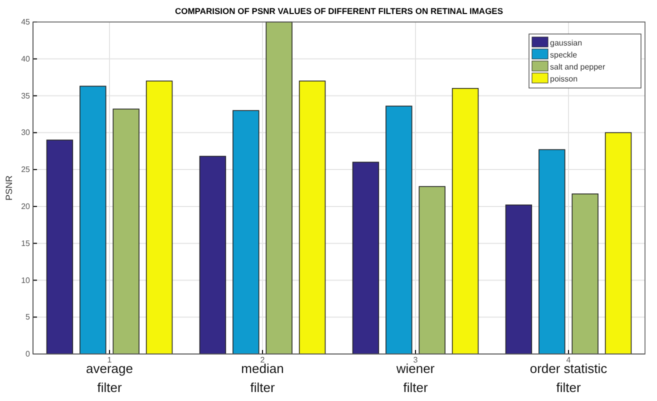  I want to click on y-tick-label: 0, so click(28, 354).